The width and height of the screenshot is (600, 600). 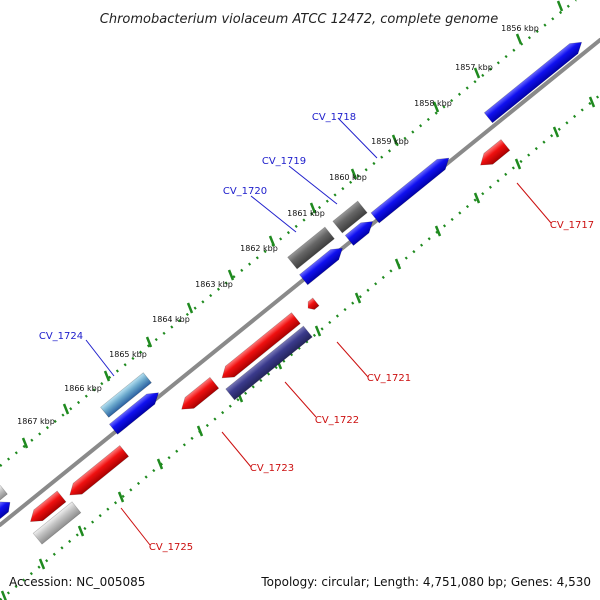 I want to click on gene-label: CV_1723, so click(x=272, y=468).